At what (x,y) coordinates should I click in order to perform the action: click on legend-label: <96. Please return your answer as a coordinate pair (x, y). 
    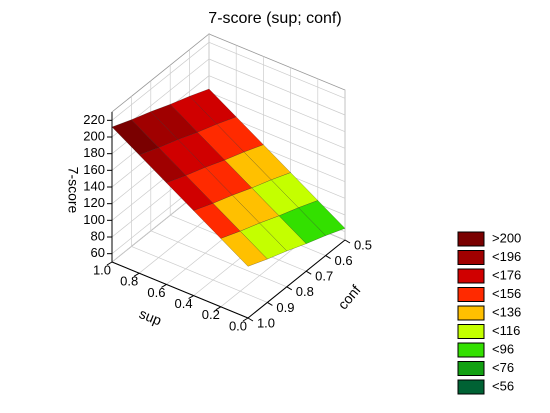
    Looking at the image, I should click on (503, 348).